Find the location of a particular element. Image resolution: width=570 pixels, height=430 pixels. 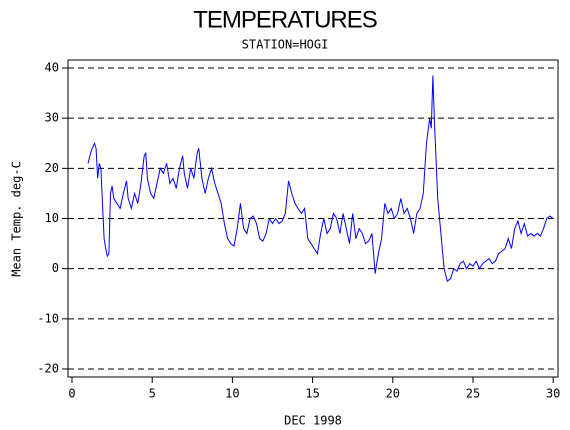

y-tick-label: 30 is located at coordinates (52, 118).